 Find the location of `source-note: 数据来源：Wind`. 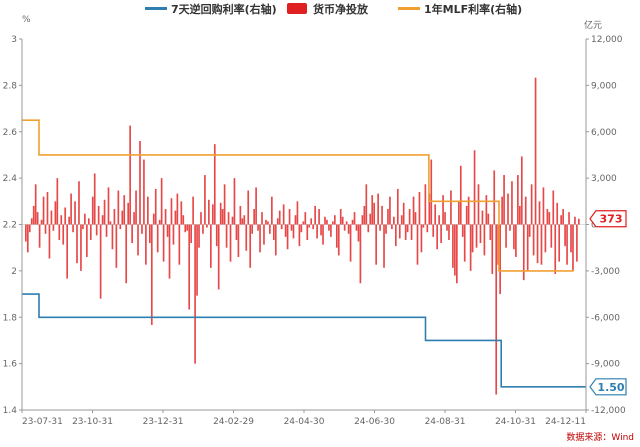

source-note: 数据来源：Wind is located at coordinates (600, 437).